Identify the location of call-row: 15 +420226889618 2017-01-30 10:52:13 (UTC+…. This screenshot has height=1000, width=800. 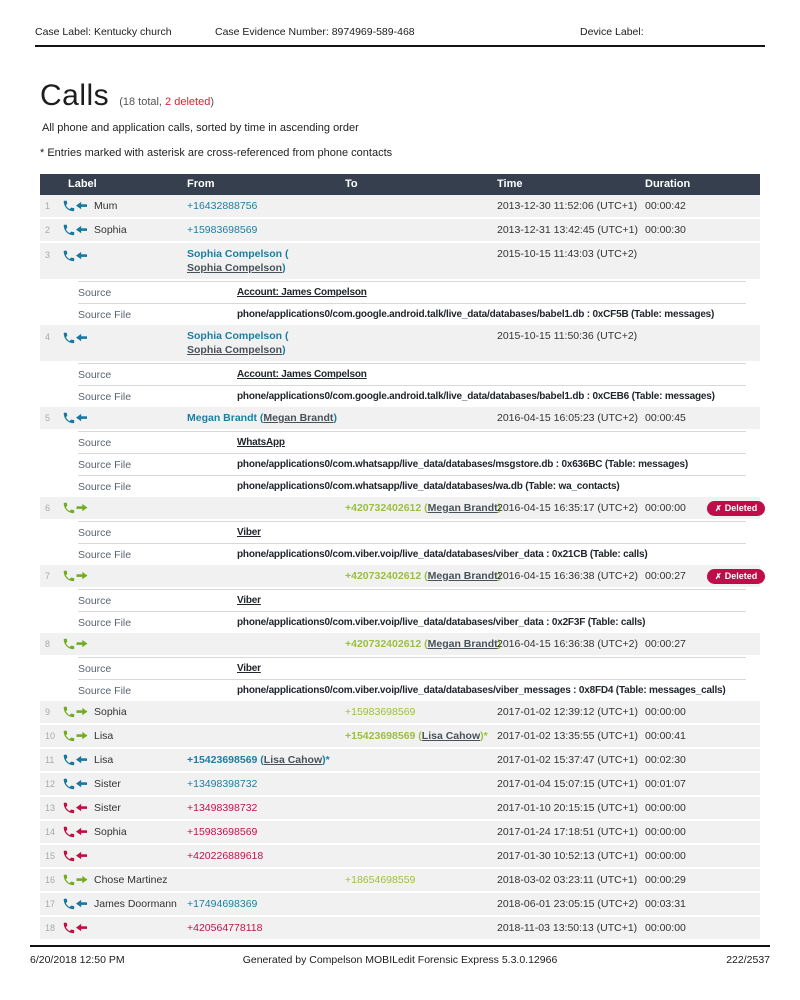
(400, 857).